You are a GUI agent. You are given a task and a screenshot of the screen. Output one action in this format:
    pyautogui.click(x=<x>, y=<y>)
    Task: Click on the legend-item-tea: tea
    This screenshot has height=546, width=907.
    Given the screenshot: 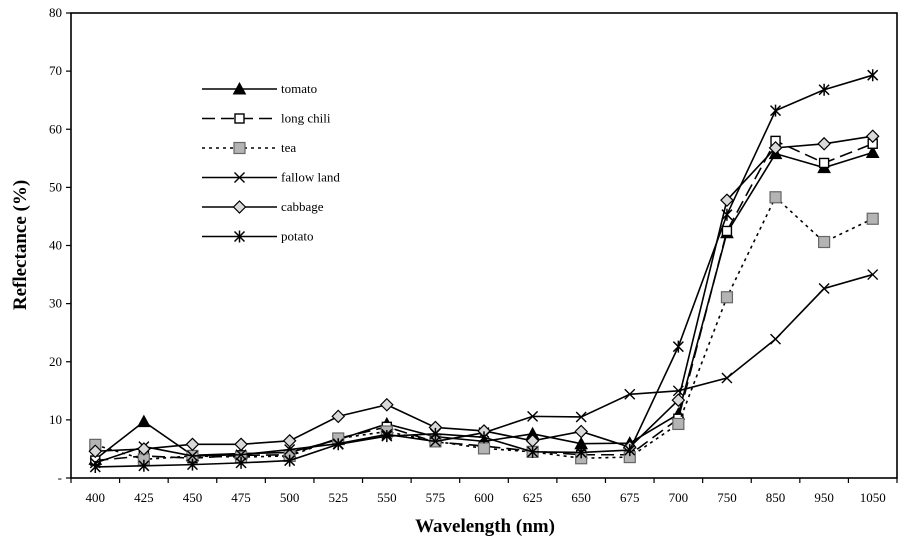 What is the action you would take?
    pyautogui.click(x=249, y=147)
    